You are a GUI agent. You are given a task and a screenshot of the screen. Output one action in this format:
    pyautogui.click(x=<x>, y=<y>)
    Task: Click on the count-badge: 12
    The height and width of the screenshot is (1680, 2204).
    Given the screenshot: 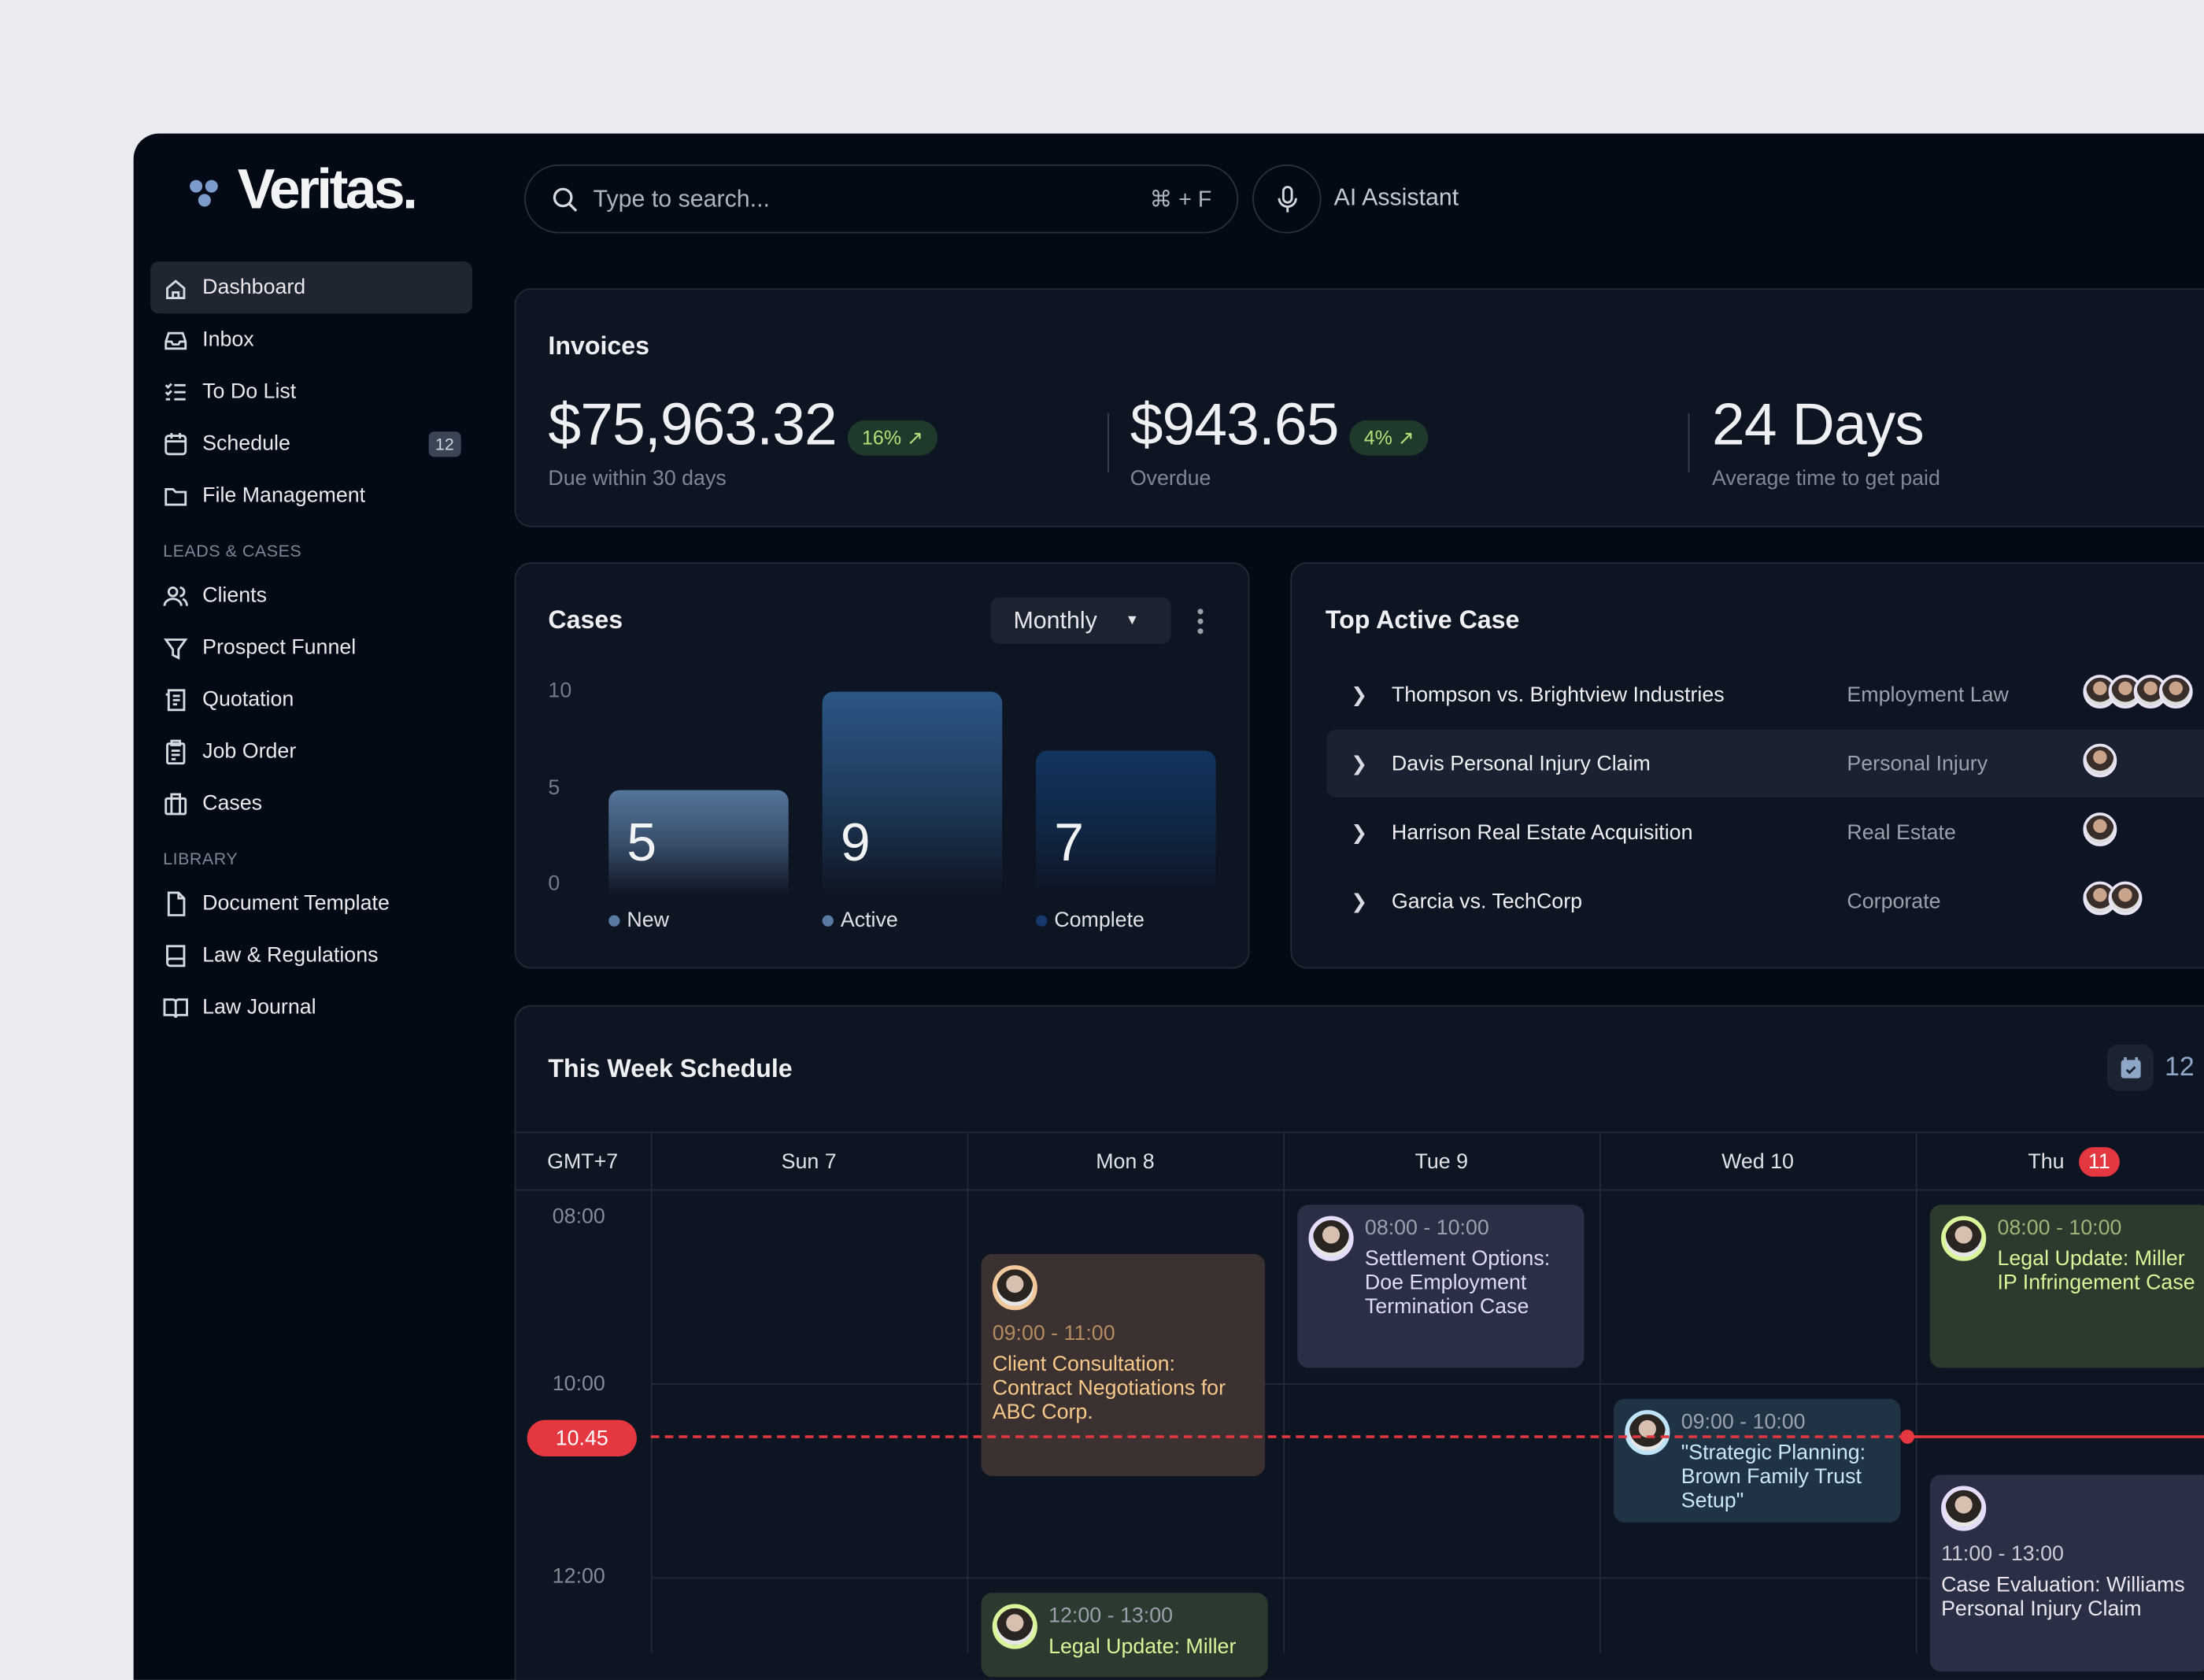 What is the action you would take?
    pyautogui.click(x=444, y=444)
    